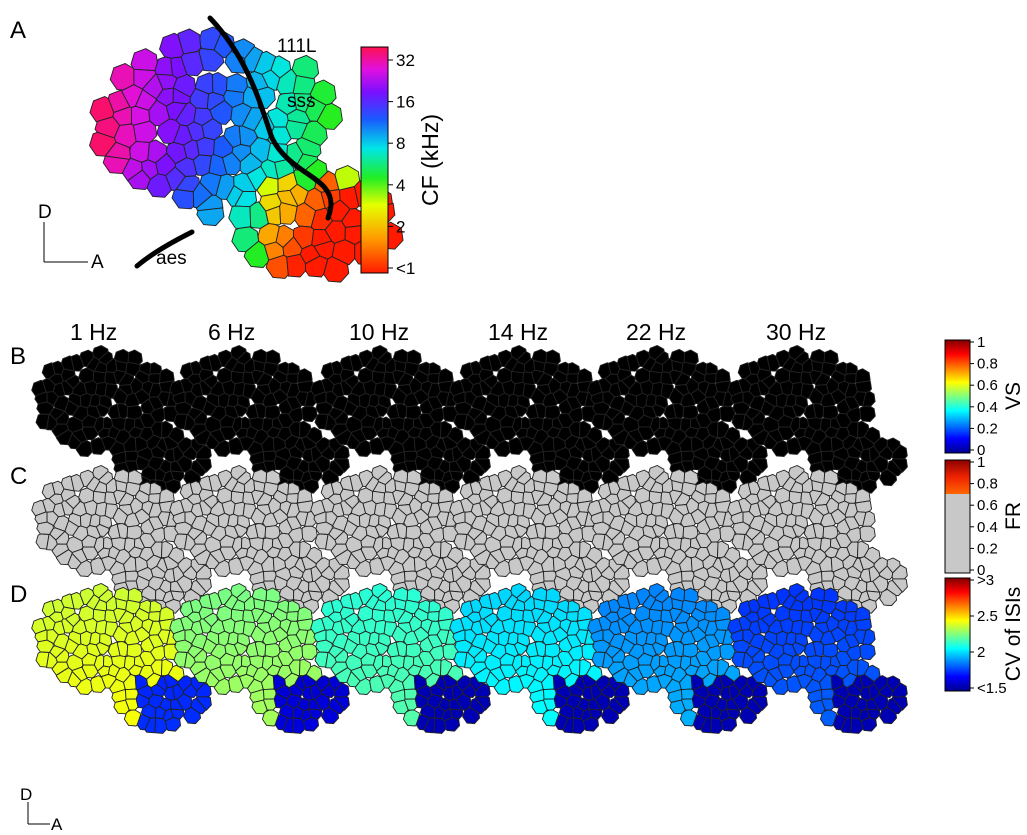 The height and width of the screenshot is (835, 1027). Describe the element at coordinates (987, 527) in the screenshot. I see `colorbar-tick-label: 0.4` at that location.